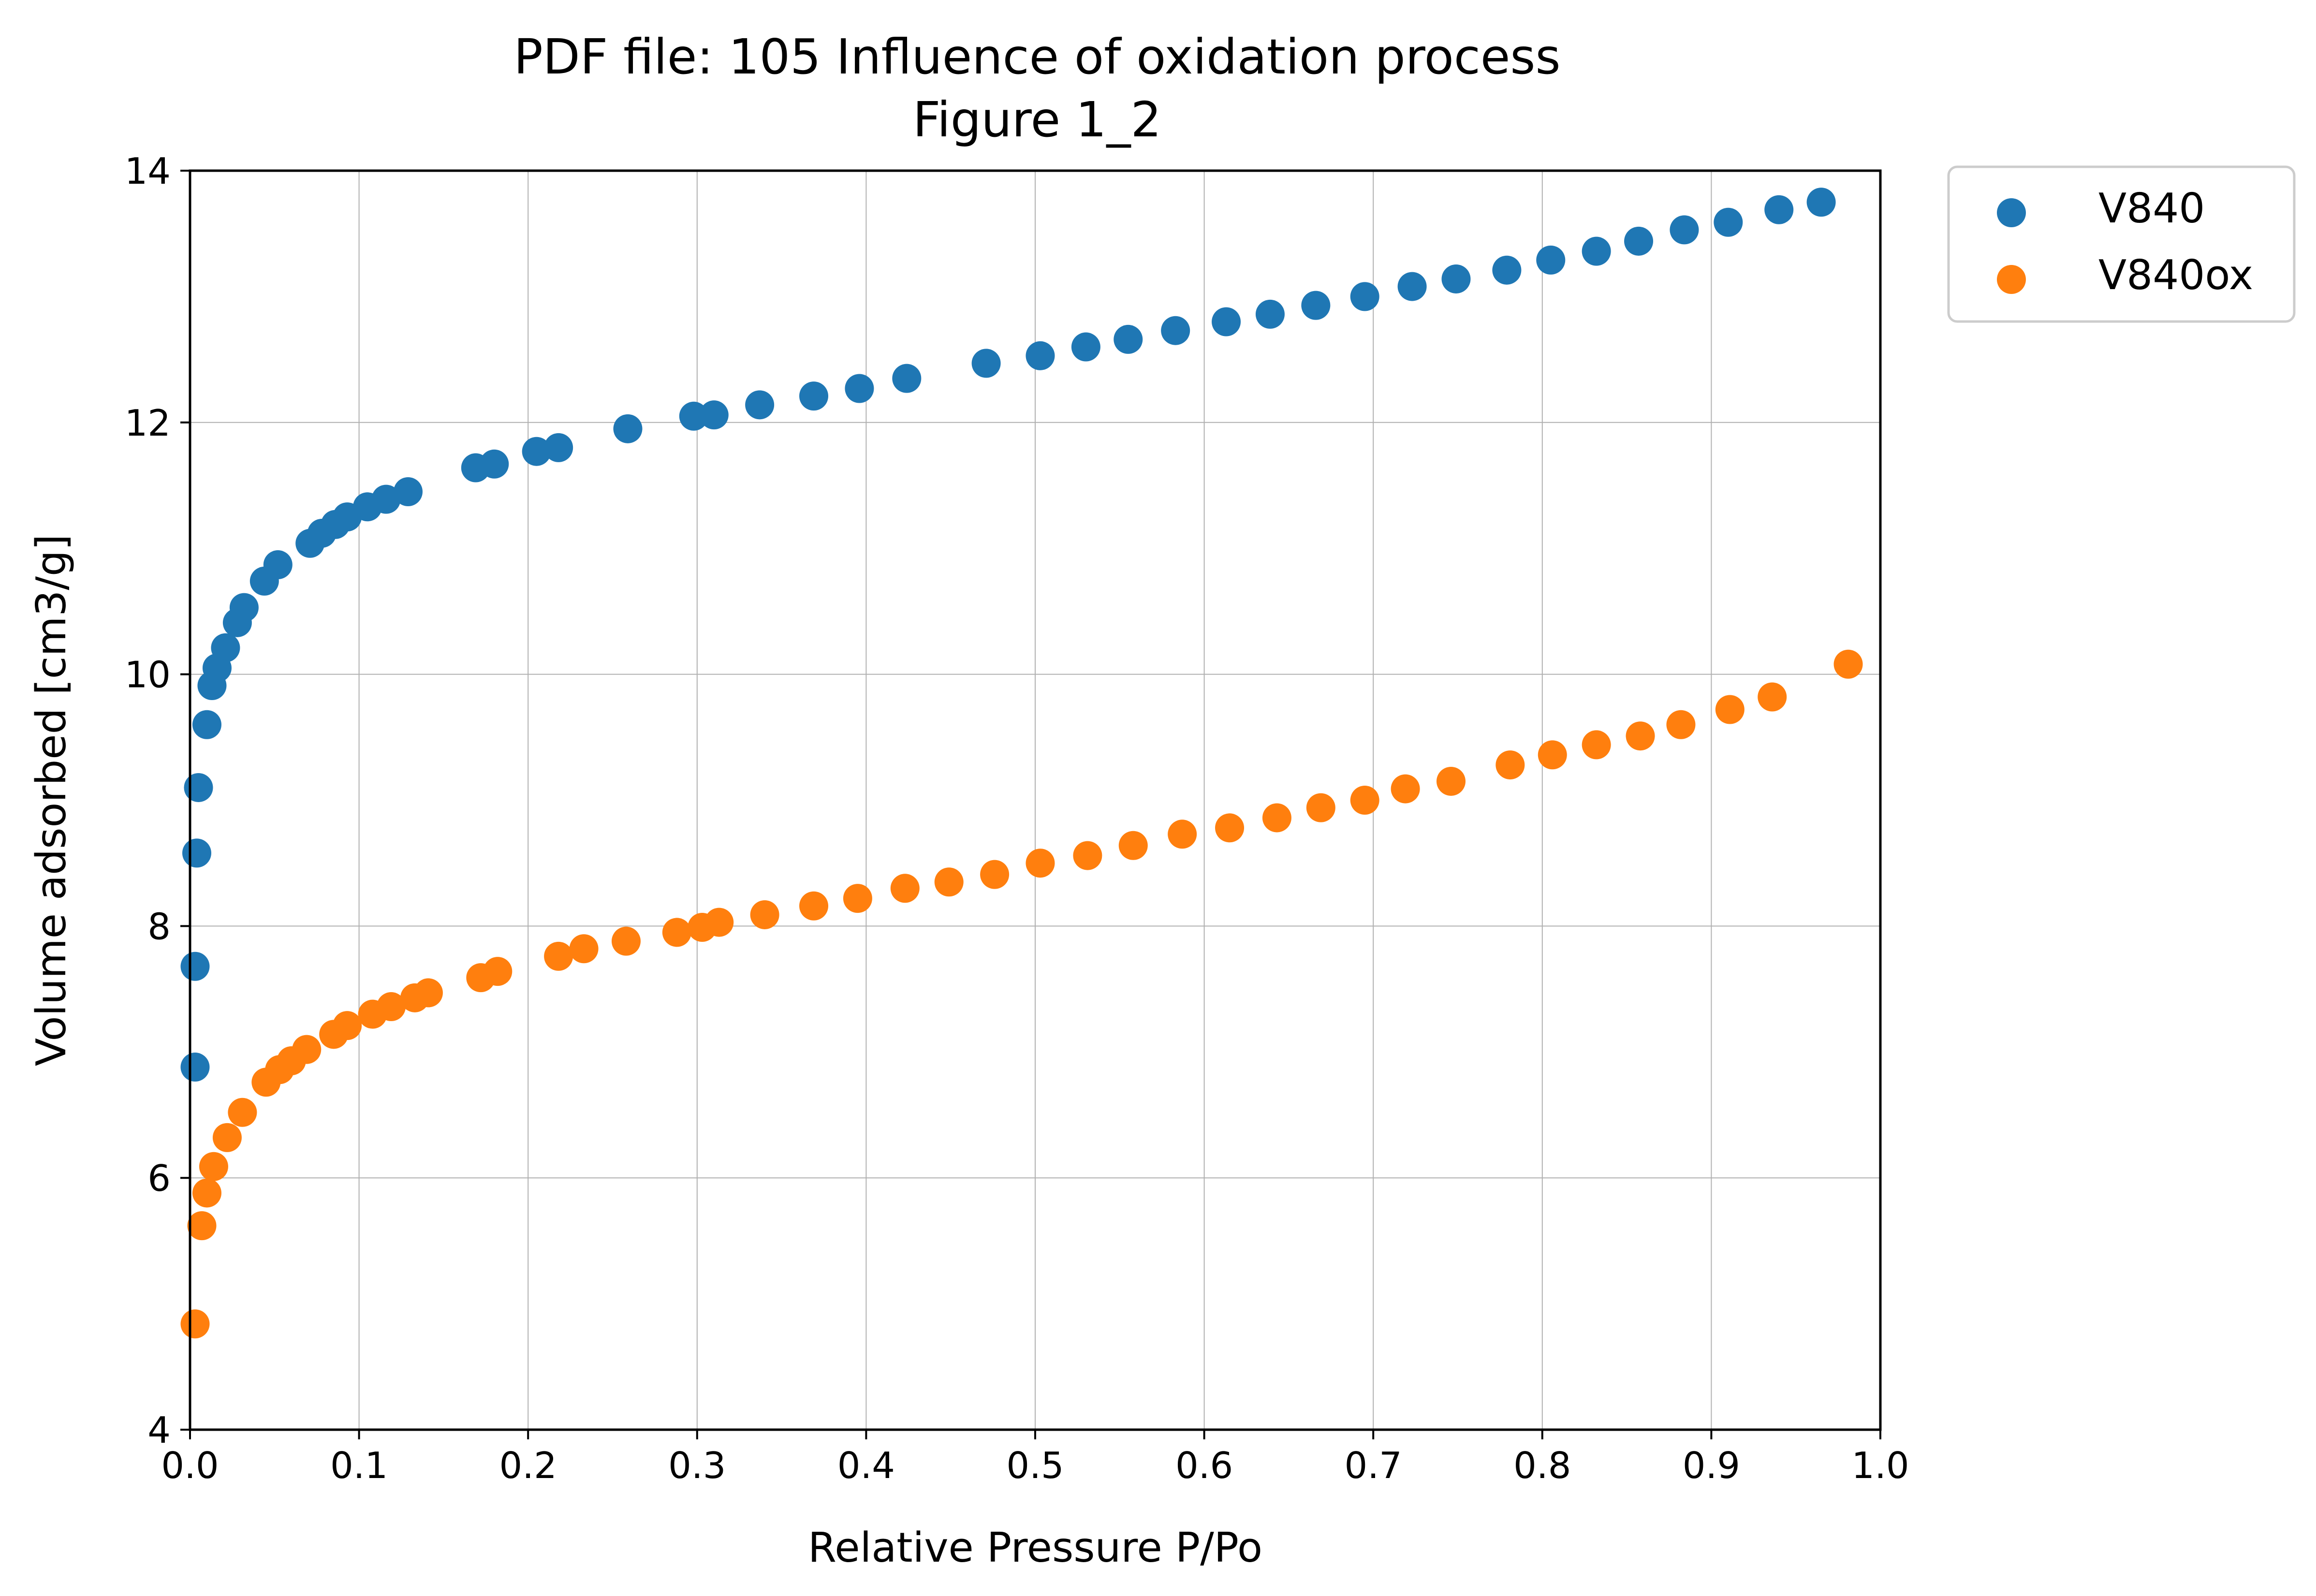 This screenshot has width=2316, height=1596. Describe the element at coordinates (148, 675) in the screenshot. I see `y-tick-label: 10` at that location.